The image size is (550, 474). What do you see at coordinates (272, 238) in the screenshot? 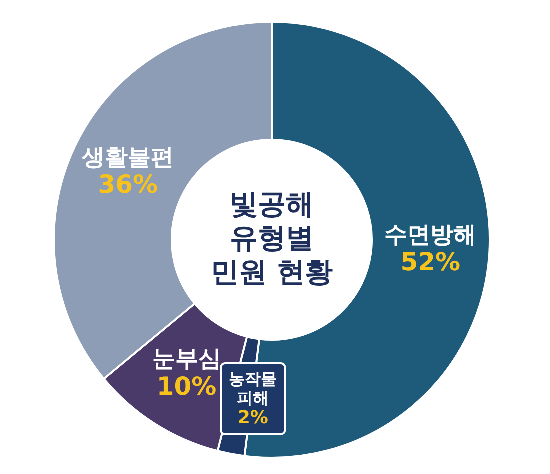
I see `title: 빛공해 유형별 민원 현황` at bounding box center [272, 238].